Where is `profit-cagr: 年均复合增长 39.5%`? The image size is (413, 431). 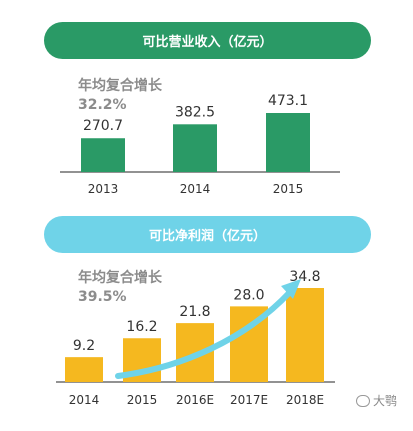 profit-cagr: 年均复合增长 39.5% is located at coordinates (120, 288).